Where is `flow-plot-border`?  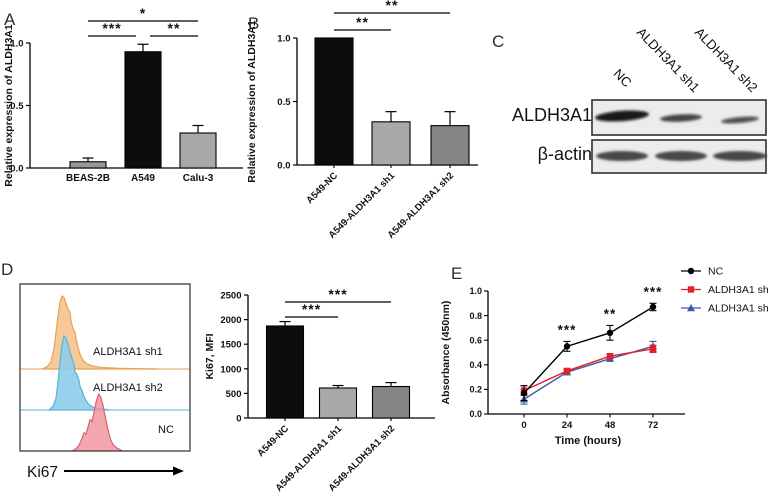
flow-plot-border is located at coordinates (105, 367).